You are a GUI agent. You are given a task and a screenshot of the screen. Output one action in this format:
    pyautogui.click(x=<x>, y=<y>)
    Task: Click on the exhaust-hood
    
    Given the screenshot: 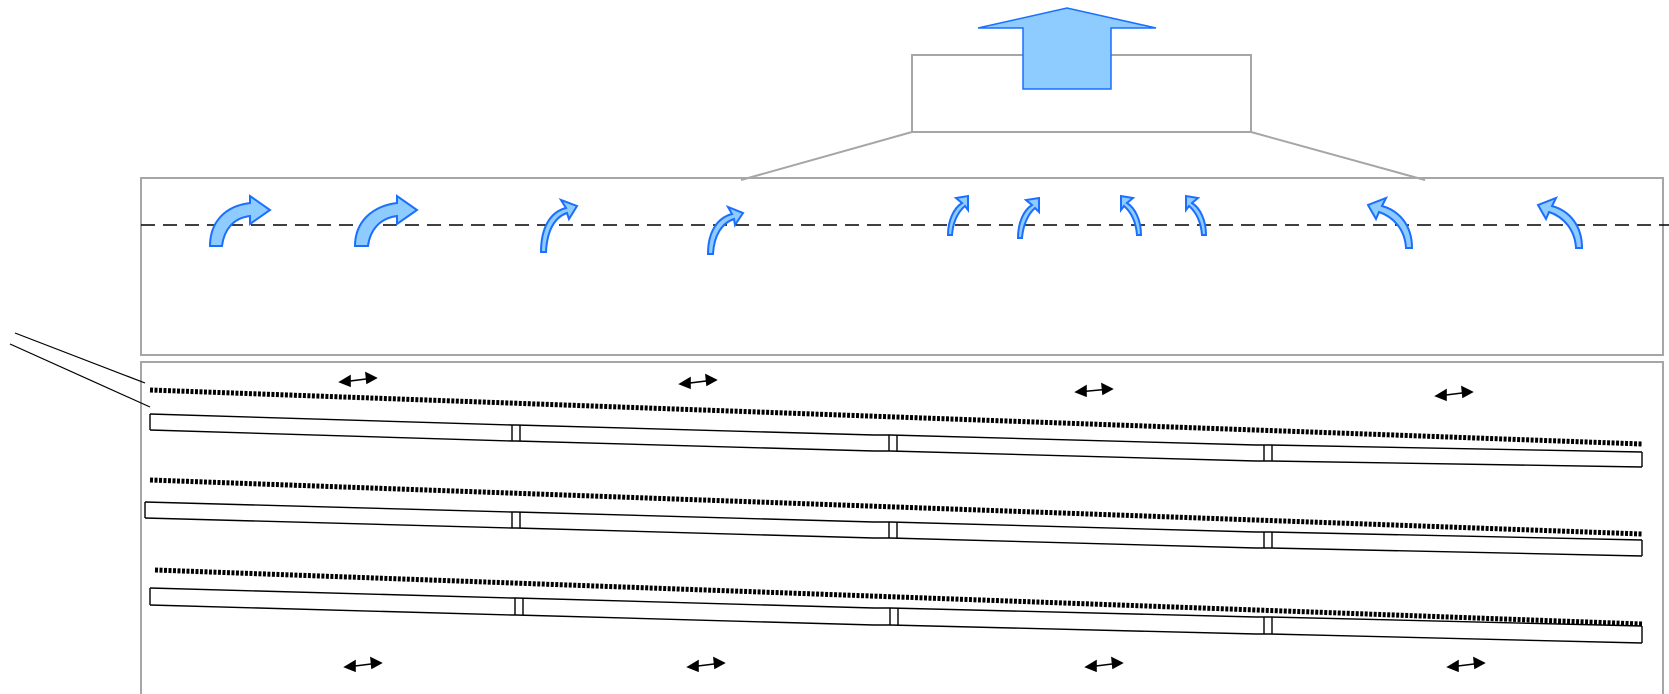 What is the action you would take?
    pyautogui.click(x=1083, y=94)
    